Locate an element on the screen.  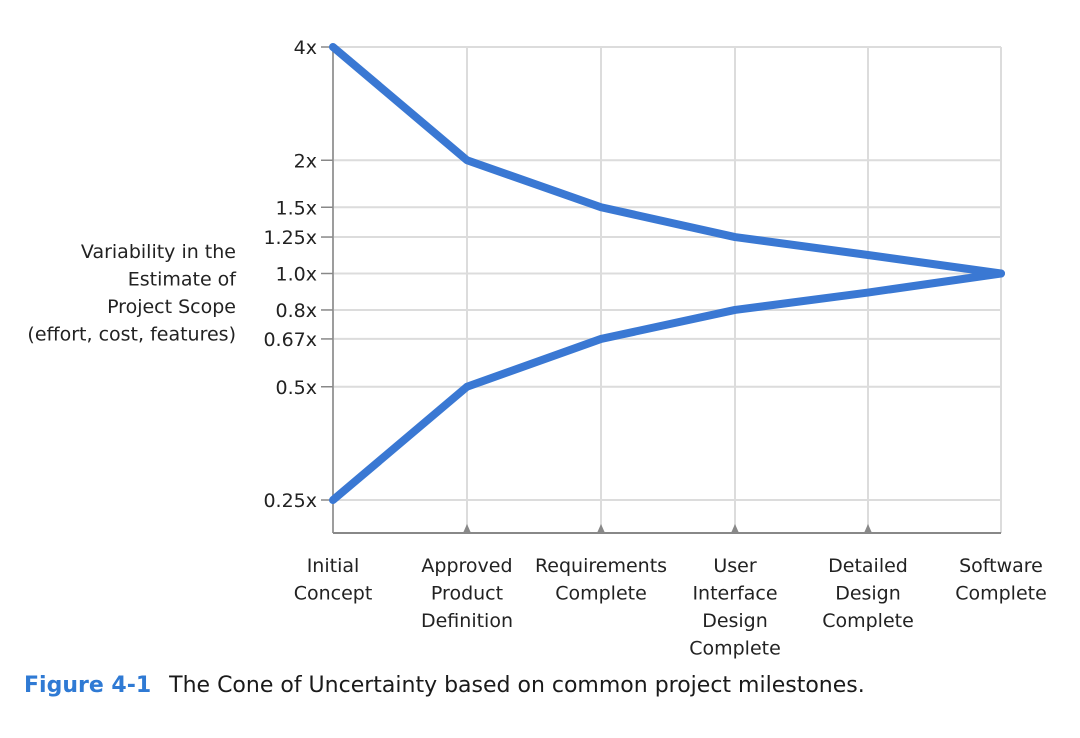
x-tick-label: Approved Product Definition is located at coordinates (467, 593).